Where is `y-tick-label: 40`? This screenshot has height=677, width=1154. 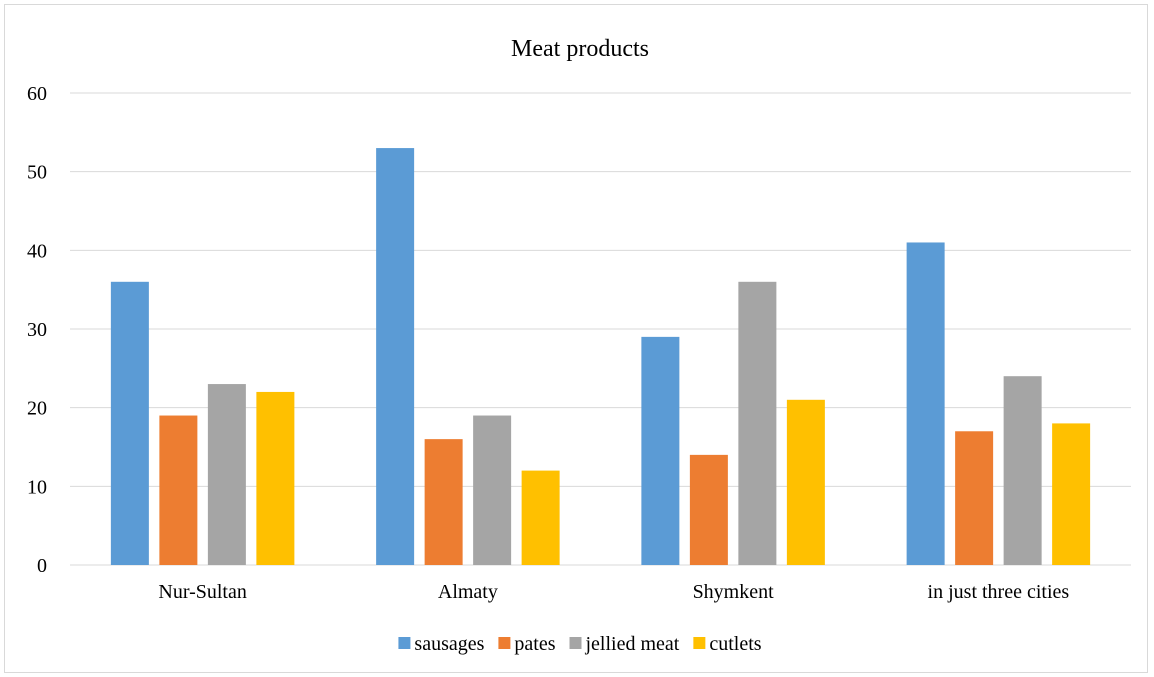 y-tick-label: 40 is located at coordinates (37, 251).